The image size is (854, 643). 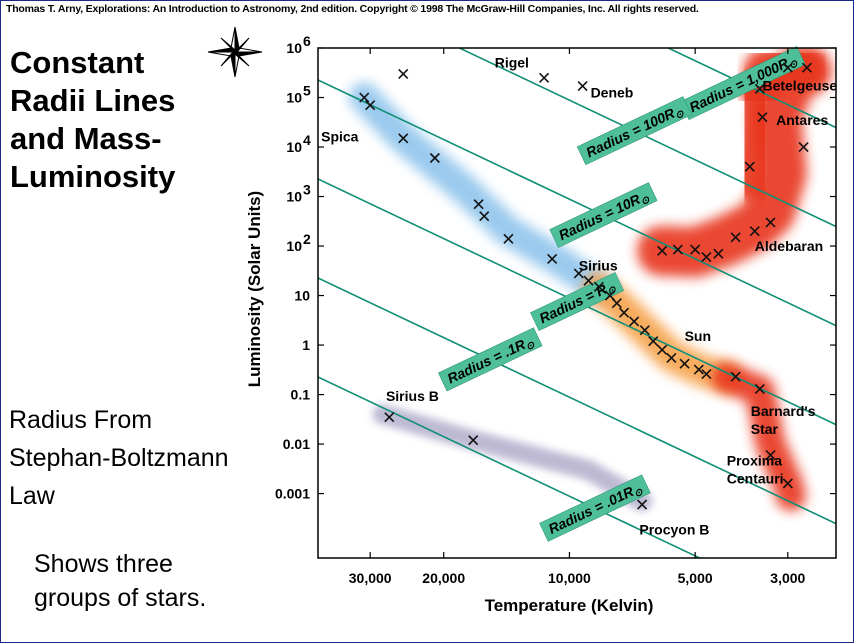 I want to click on star-label-line: Procyon B, so click(x=674, y=529).